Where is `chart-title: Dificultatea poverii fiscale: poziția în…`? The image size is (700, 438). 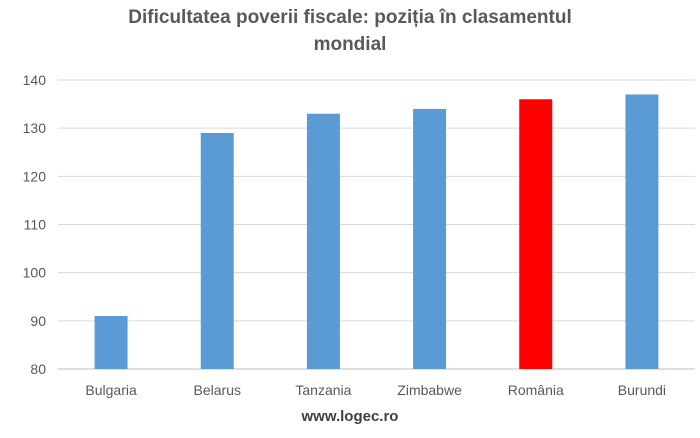 chart-title: Dificultatea poverii fiscale: poziția în… is located at coordinates (350, 31).